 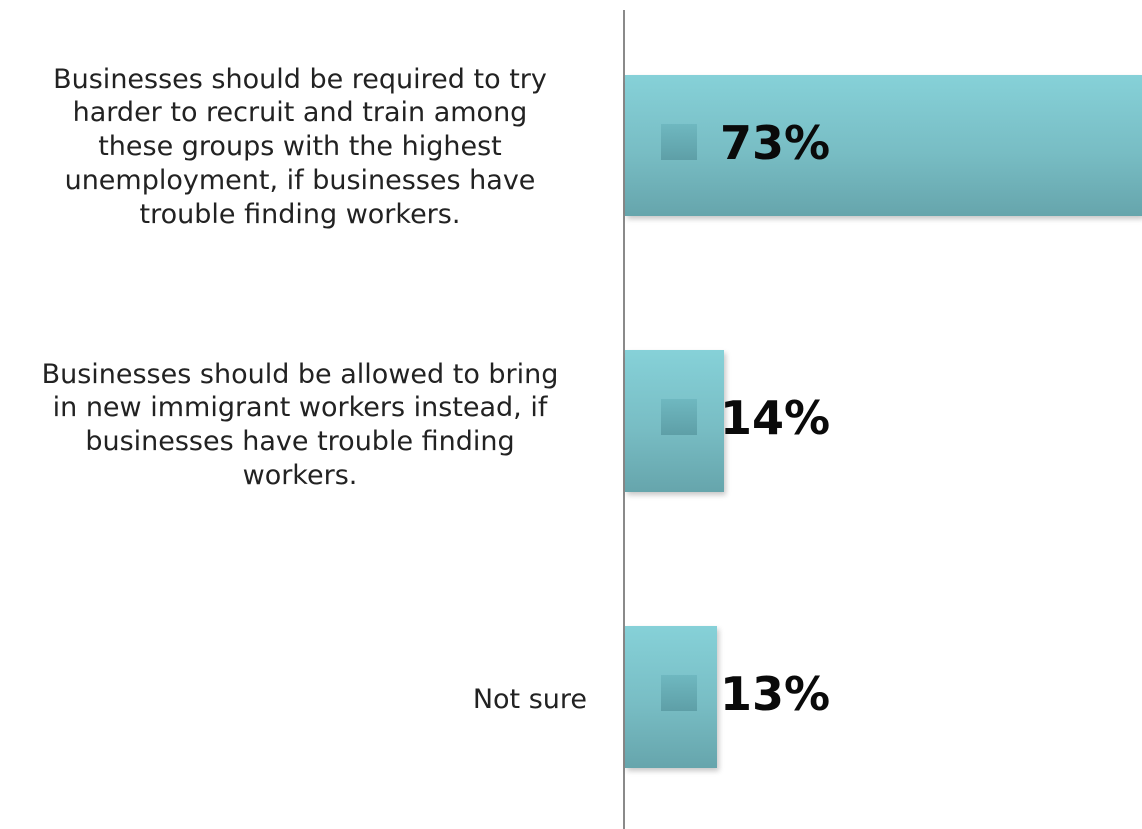 What do you see at coordinates (775, 418) in the screenshot?
I see `value-label-allowed-immigrant-workers: 14%` at bounding box center [775, 418].